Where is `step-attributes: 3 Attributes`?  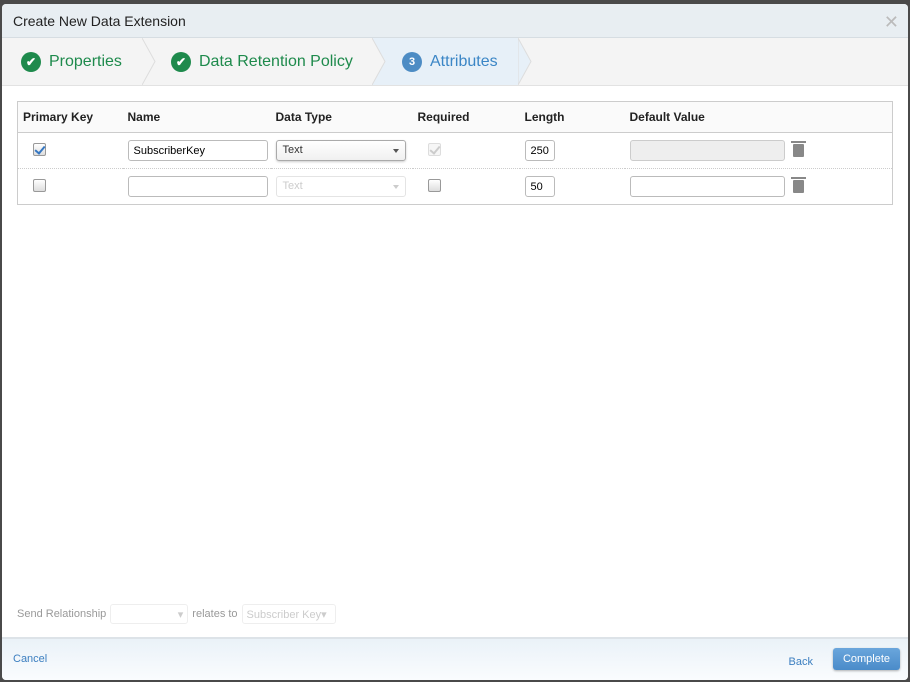
step-attributes: 3 Attributes is located at coordinates (445, 61).